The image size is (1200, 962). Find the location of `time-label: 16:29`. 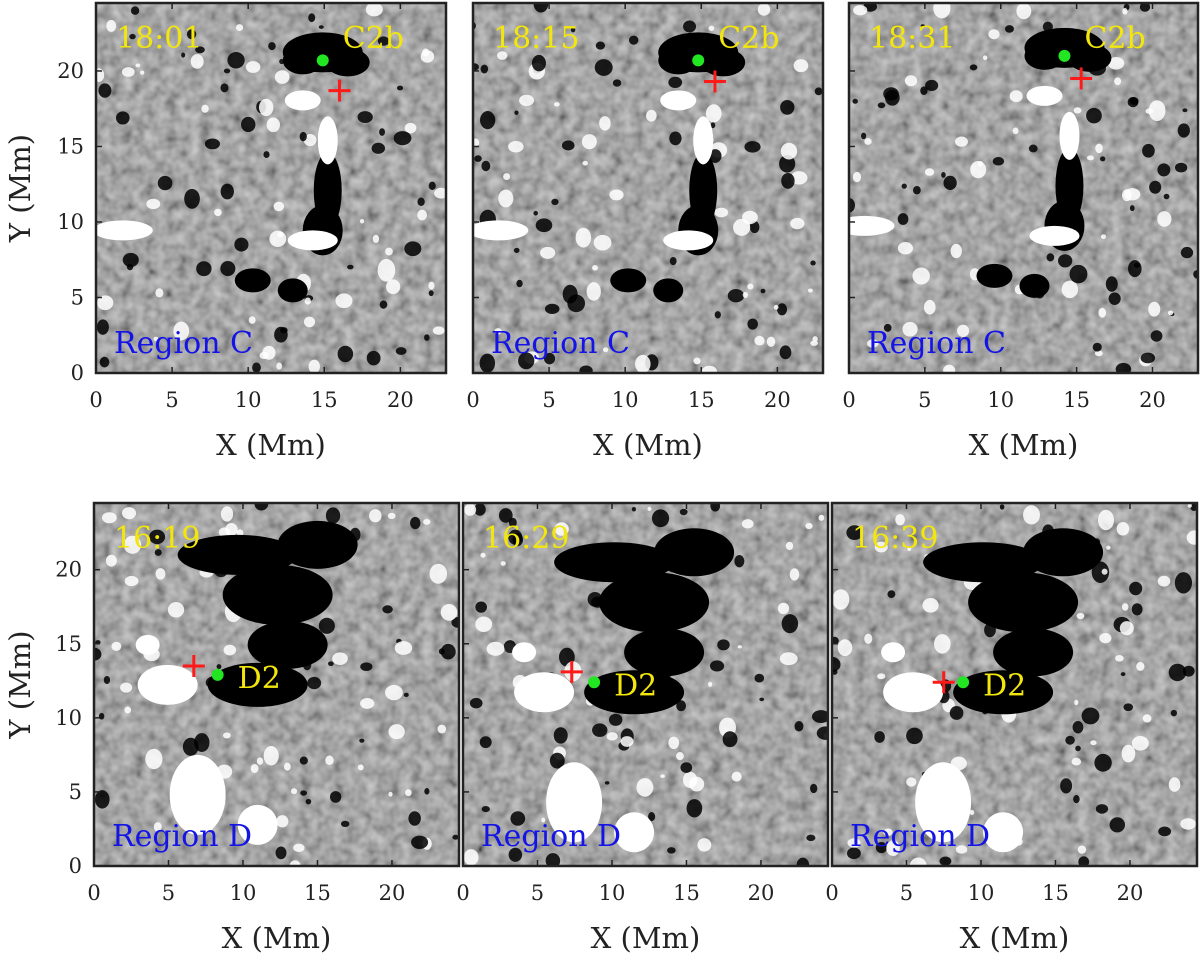

time-label: 16:29 is located at coordinates (526, 538).